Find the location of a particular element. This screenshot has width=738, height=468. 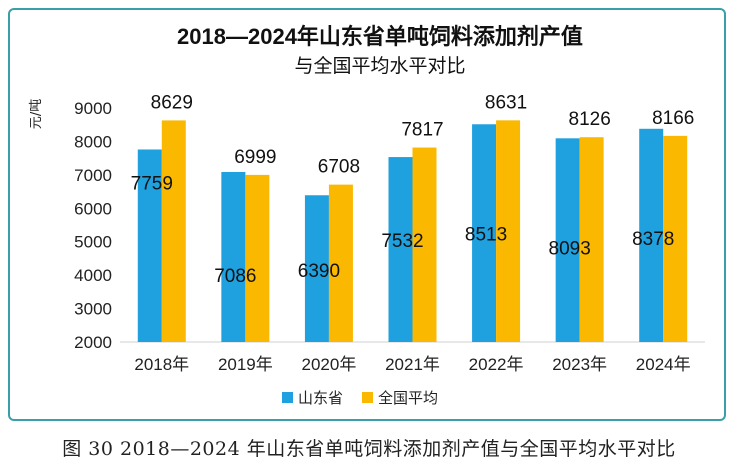

legend-label: 山东省 is located at coordinates (320, 398).